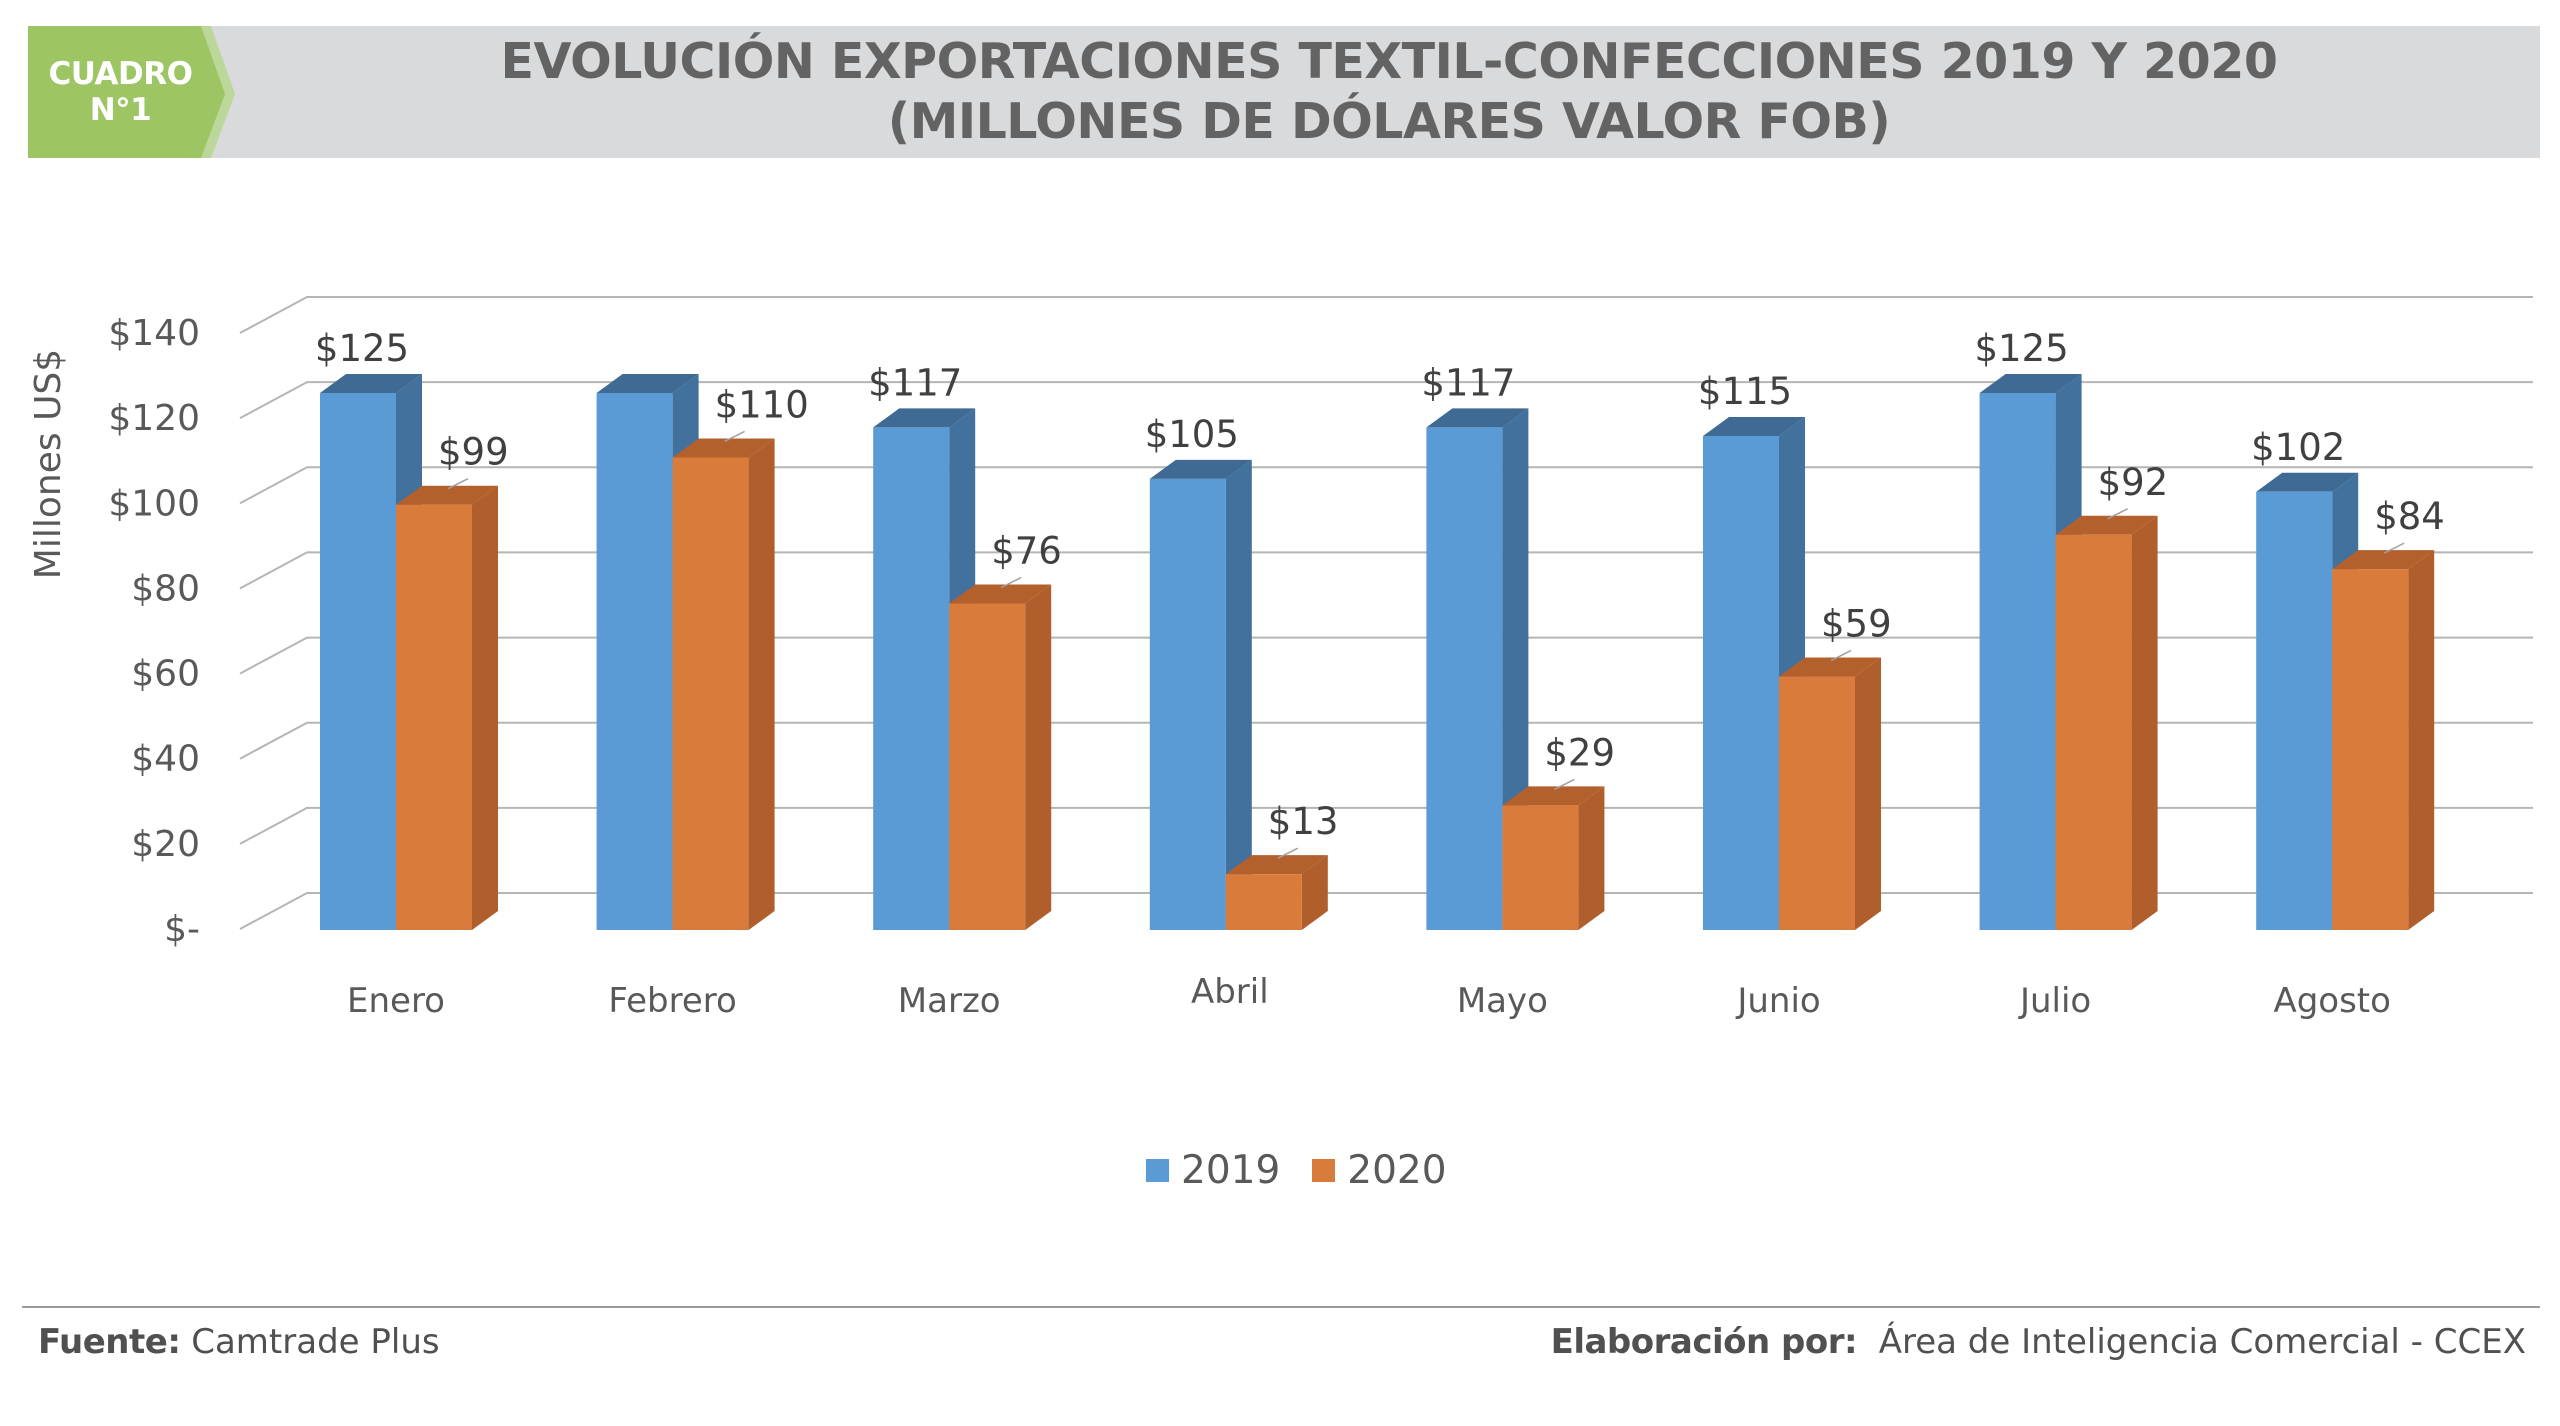 The width and height of the screenshot is (2560, 1426). Describe the element at coordinates (154, 418) in the screenshot. I see `y-tick-label: $120` at that location.